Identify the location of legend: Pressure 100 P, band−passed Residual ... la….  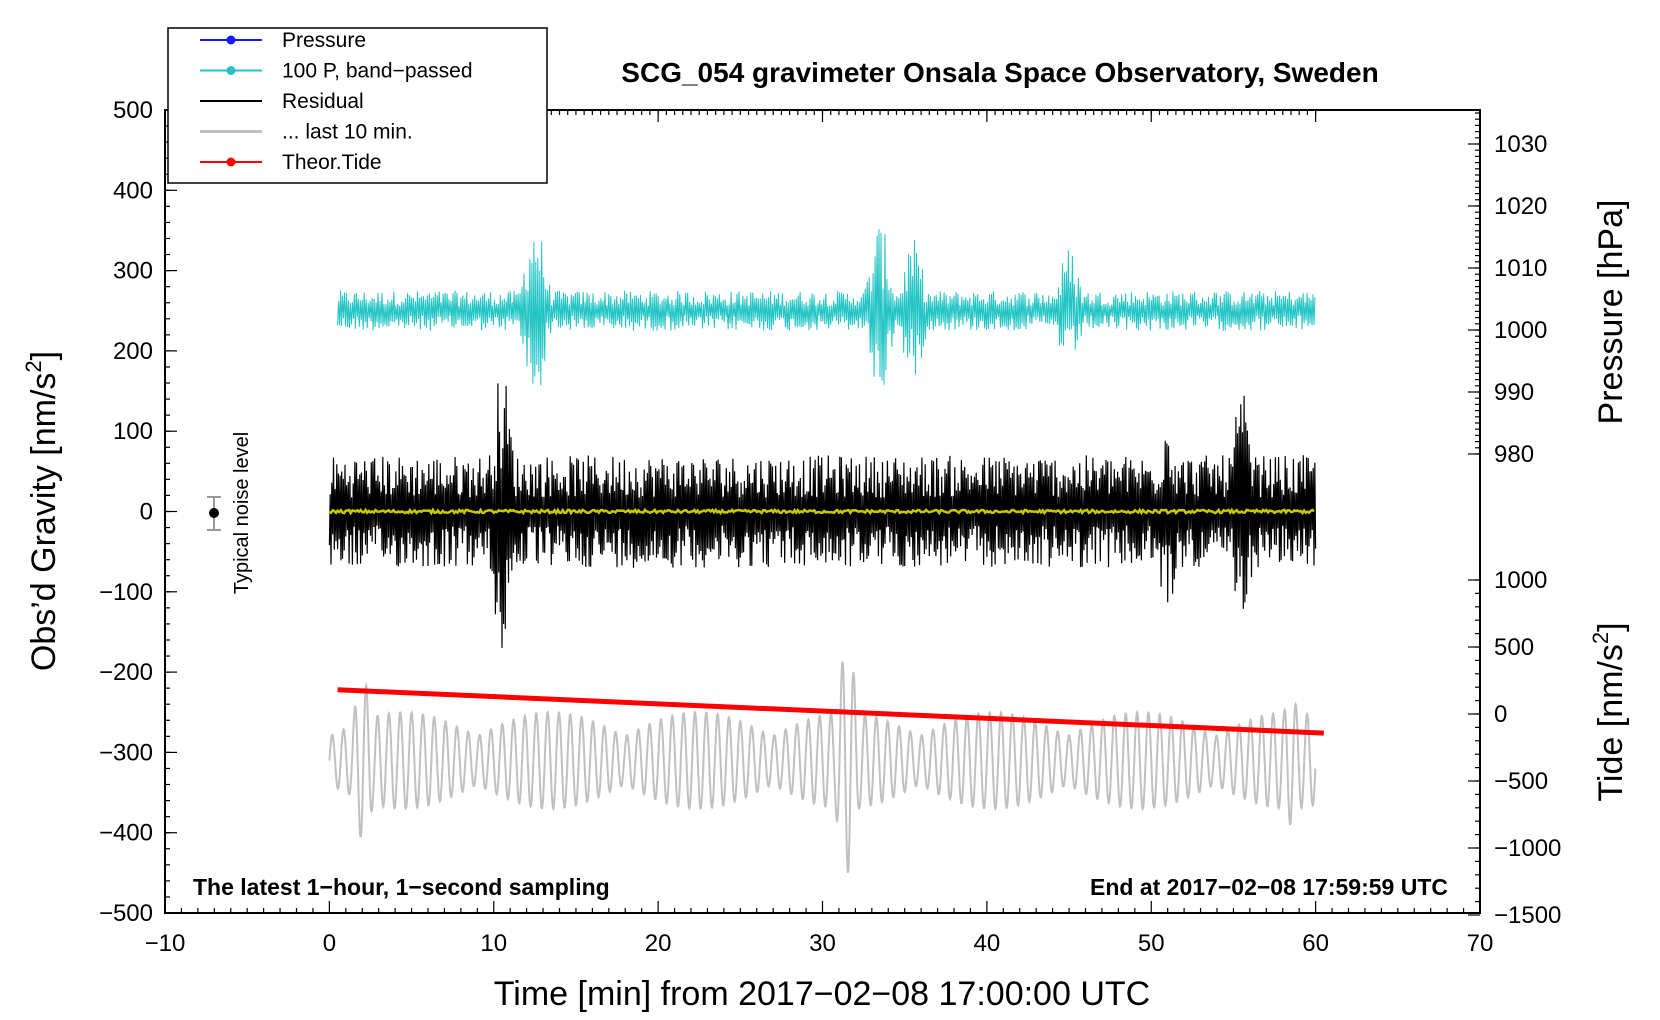
(357, 105).